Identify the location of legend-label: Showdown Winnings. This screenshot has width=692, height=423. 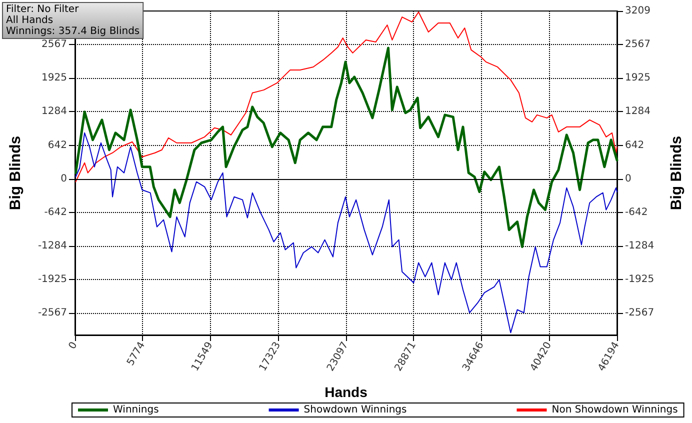
(355, 410).